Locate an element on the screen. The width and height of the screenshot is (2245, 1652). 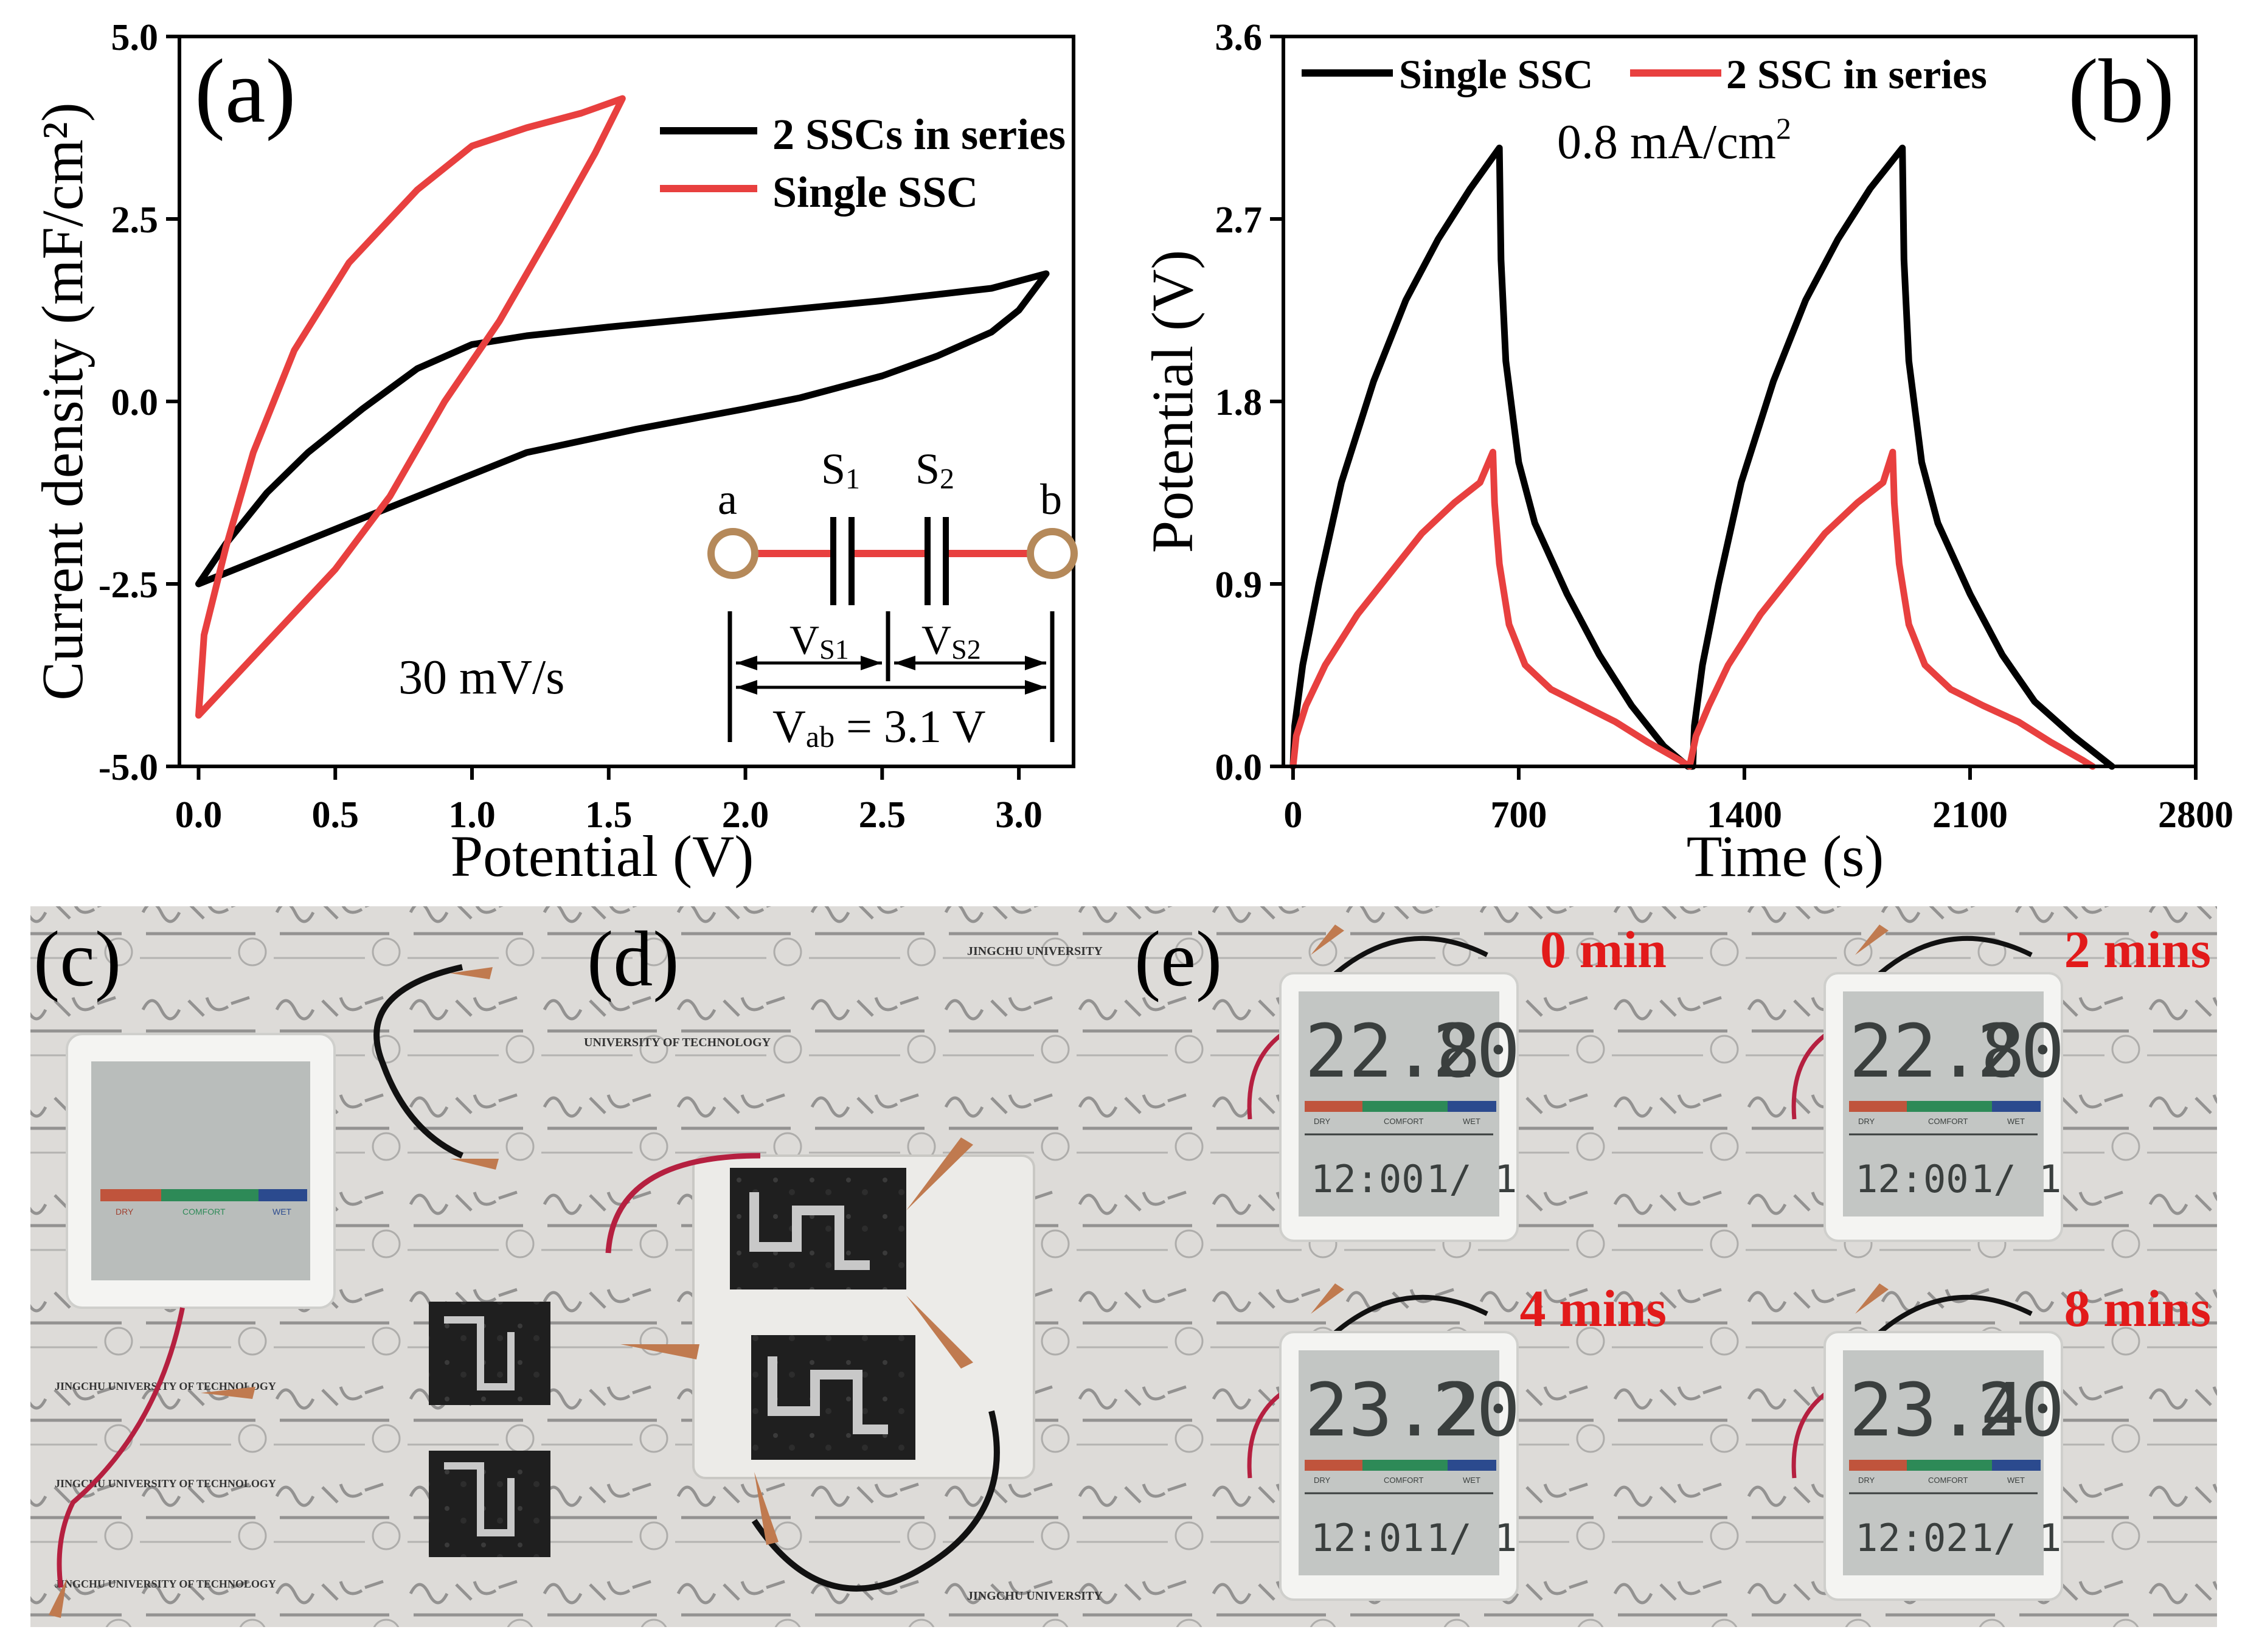
elapsed-time-label: 2 mins is located at coordinates (2137, 949).